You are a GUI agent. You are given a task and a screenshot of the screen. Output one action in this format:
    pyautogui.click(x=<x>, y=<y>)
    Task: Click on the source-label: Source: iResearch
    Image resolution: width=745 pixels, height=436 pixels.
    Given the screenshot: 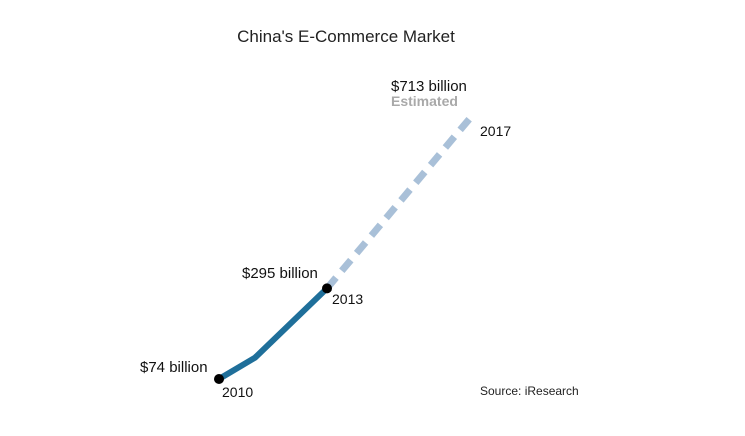 What is the action you would take?
    pyautogui.click(x=529, y=391)
    